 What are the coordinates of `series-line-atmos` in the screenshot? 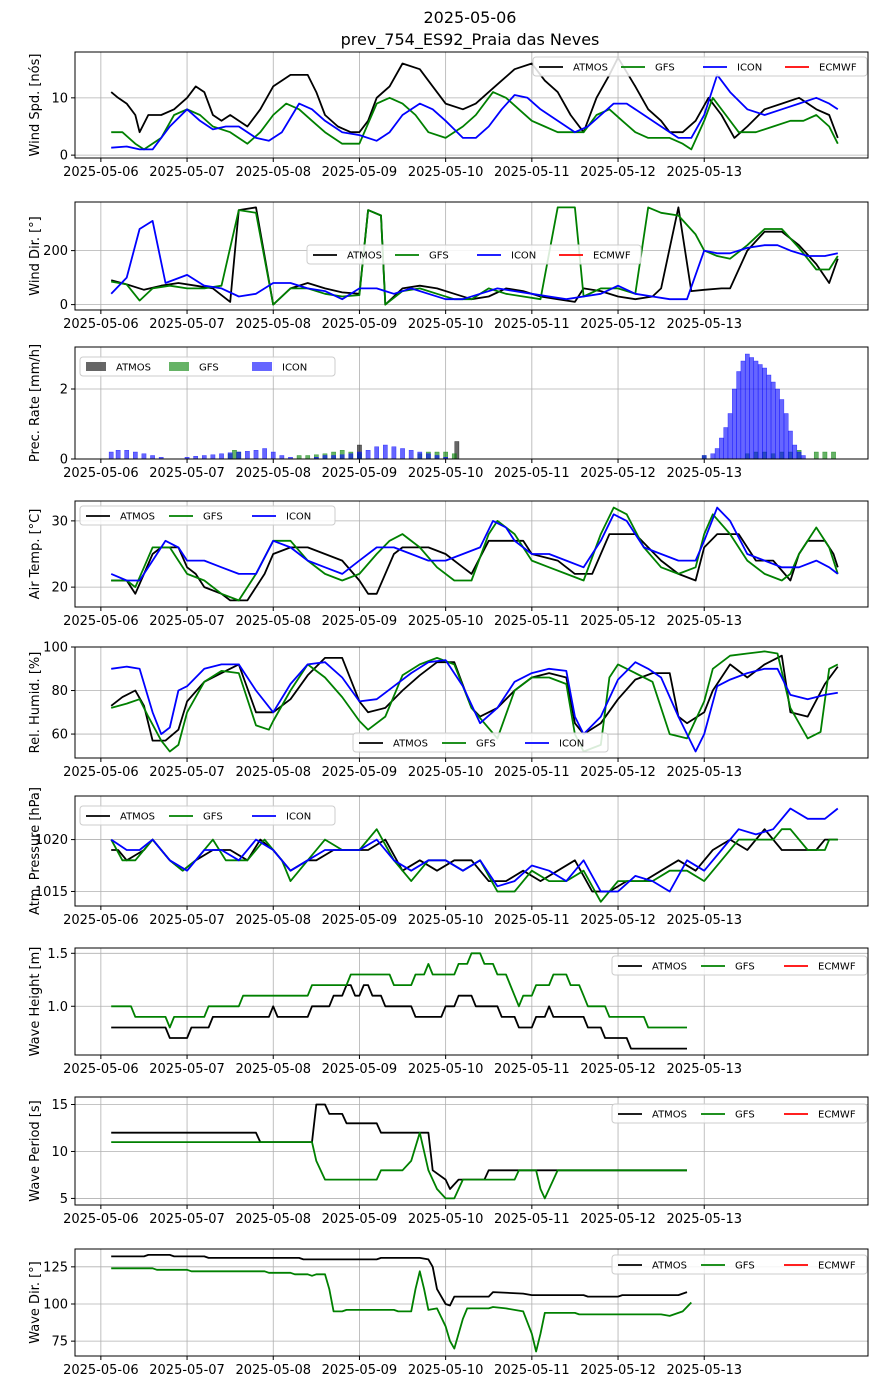 It's located at (399, 1146).